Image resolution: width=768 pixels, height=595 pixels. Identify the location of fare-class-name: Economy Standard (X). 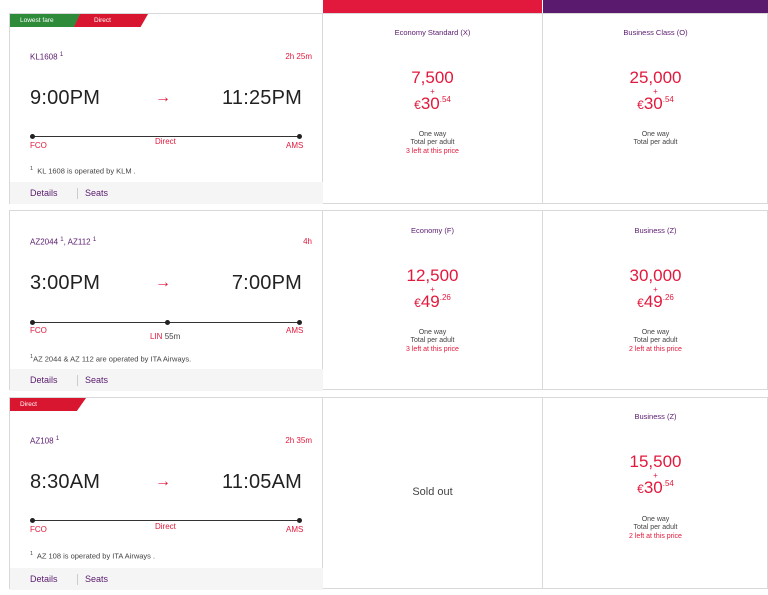
(432, 32).